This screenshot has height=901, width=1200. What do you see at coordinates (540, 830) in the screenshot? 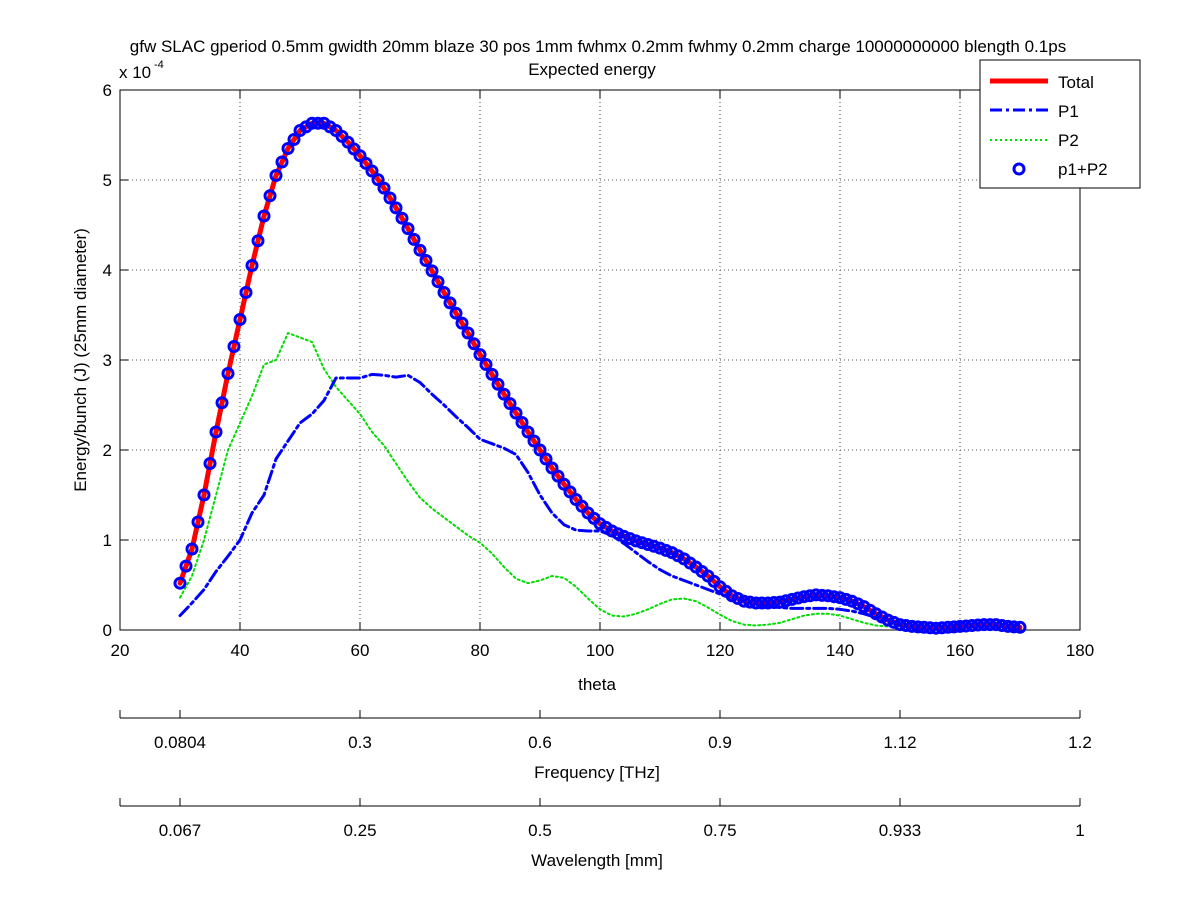
I see `wavelength-tick-label: 0.5` at bounding box center [540, 830].